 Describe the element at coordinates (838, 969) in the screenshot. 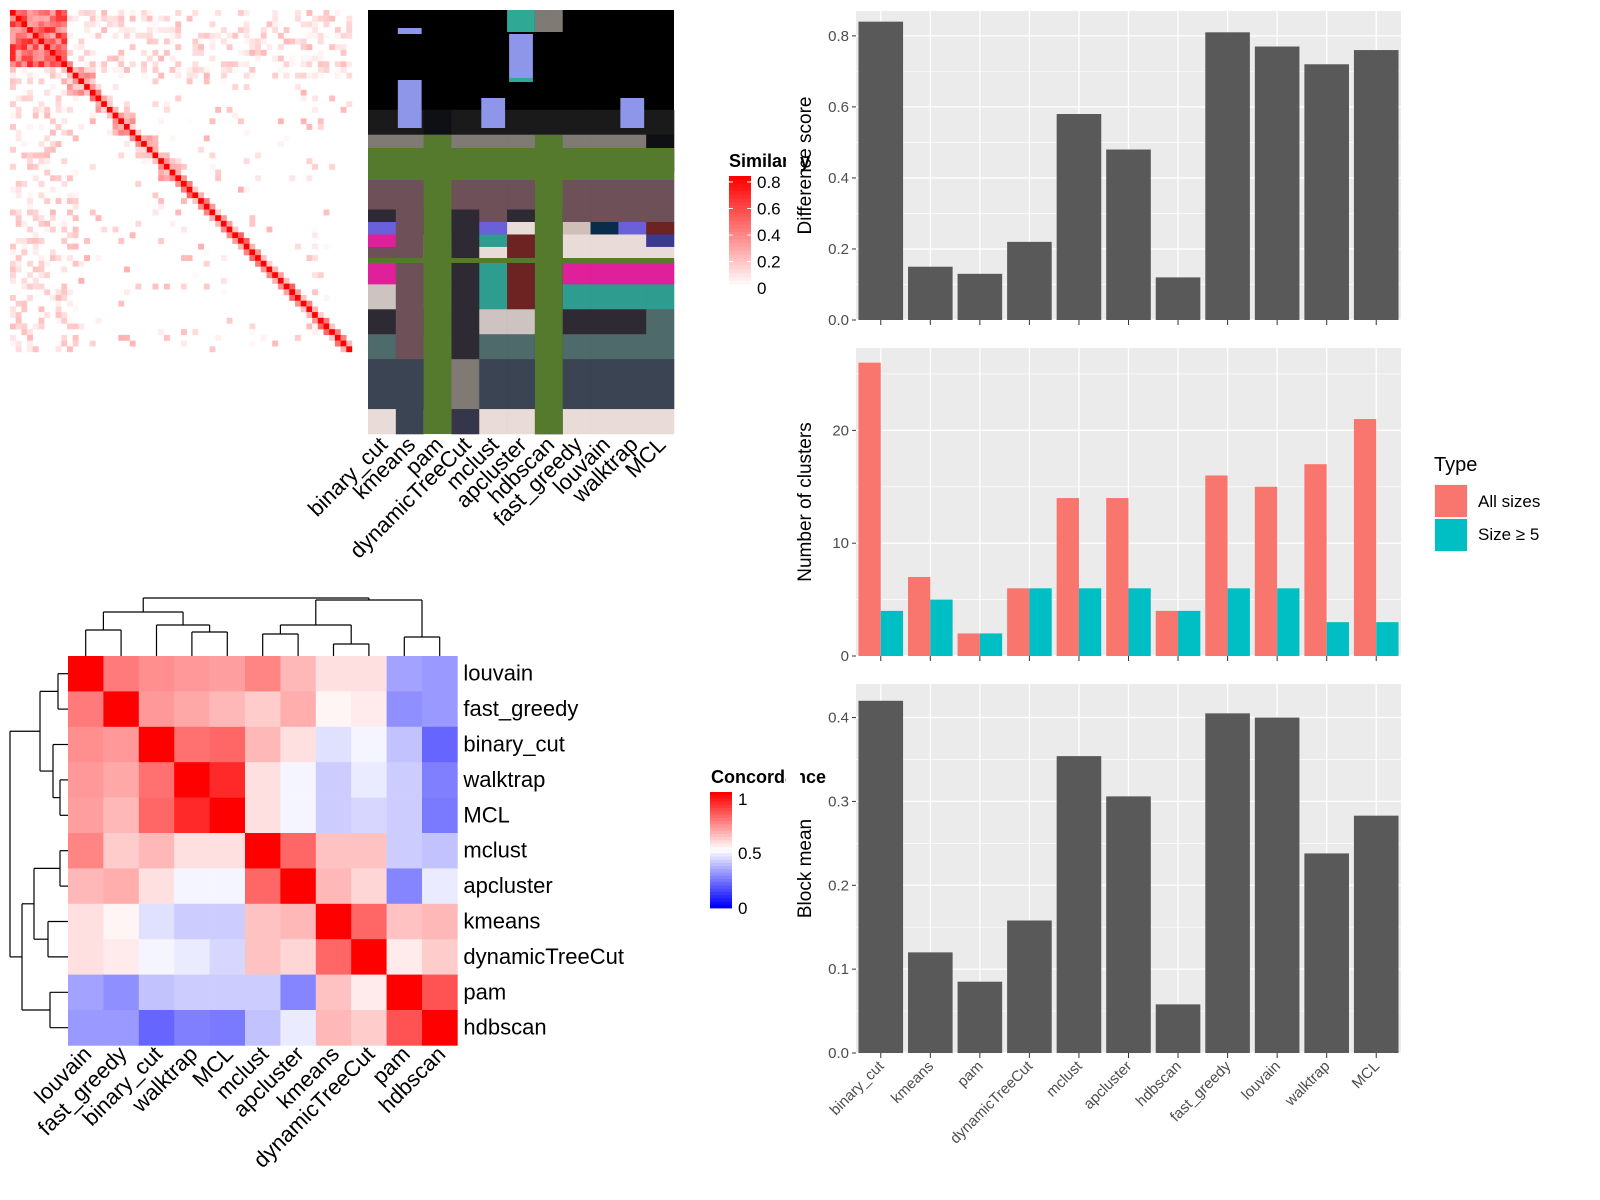

I see `y-axis-tick-label: 0.1` at that location.